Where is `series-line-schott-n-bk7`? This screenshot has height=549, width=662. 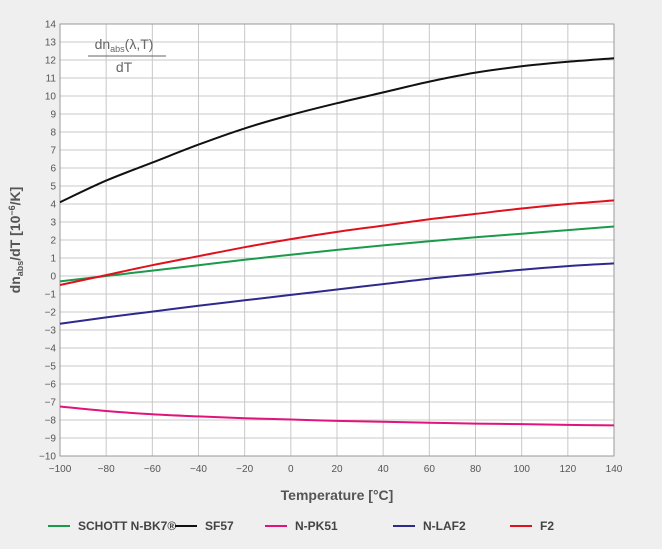 series-line-schott-n-bk7 is located at coordinates (337, 254).